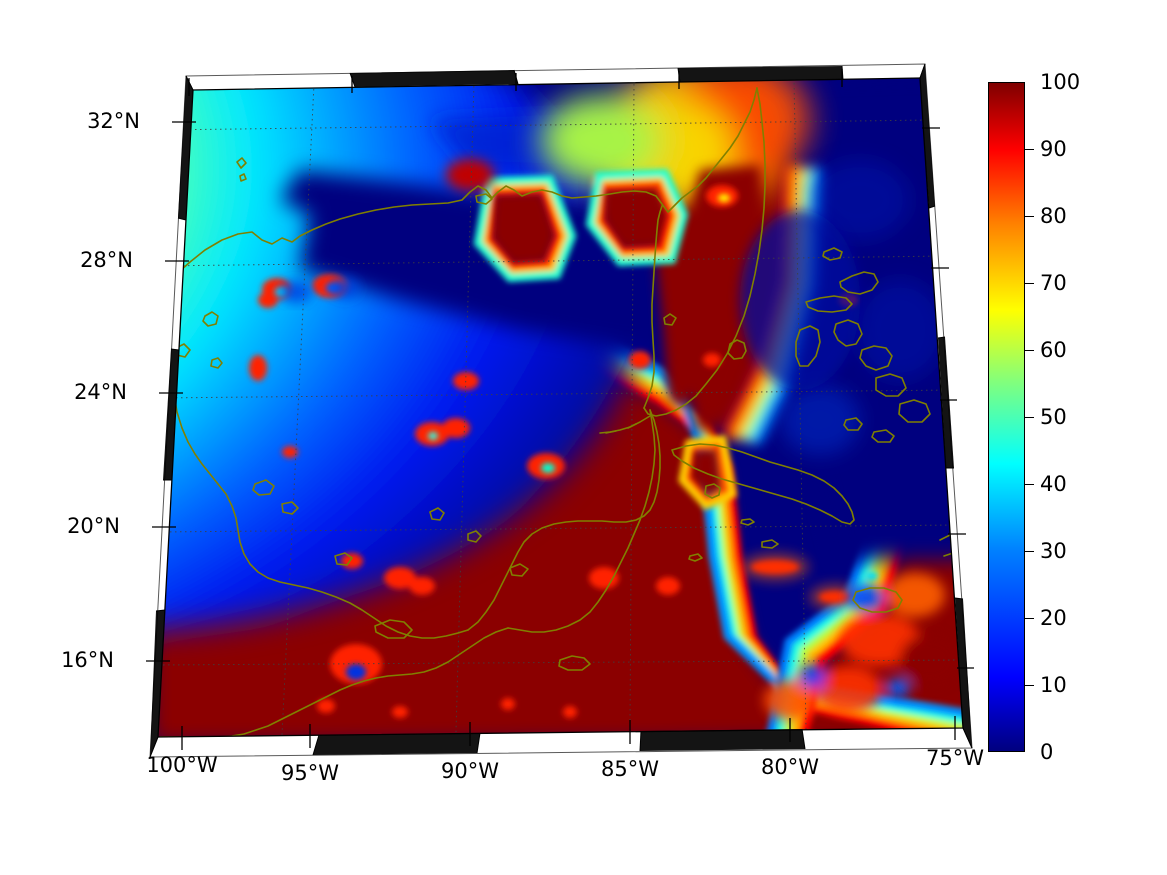 The width and height of the screenshot is (1167, 875). I want to click on colorbar-label-100: 100, so click(1060, 82).